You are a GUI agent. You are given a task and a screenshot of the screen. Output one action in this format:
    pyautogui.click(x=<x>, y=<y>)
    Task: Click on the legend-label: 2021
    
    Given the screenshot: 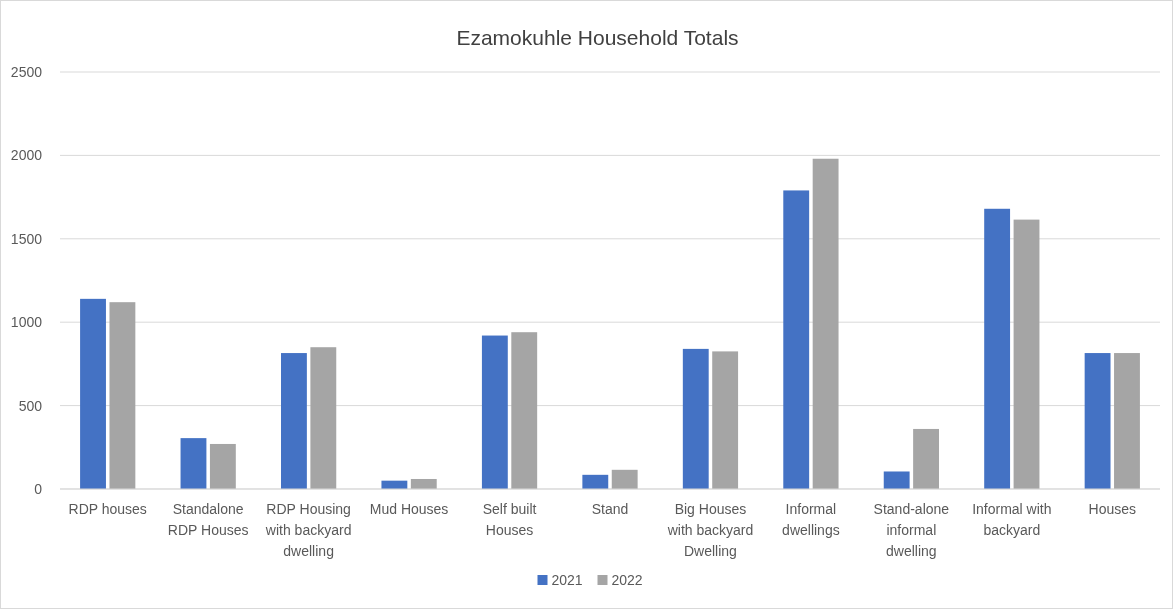 What is the action you would take?
    pyautogui.click(x=567, y=580)
    